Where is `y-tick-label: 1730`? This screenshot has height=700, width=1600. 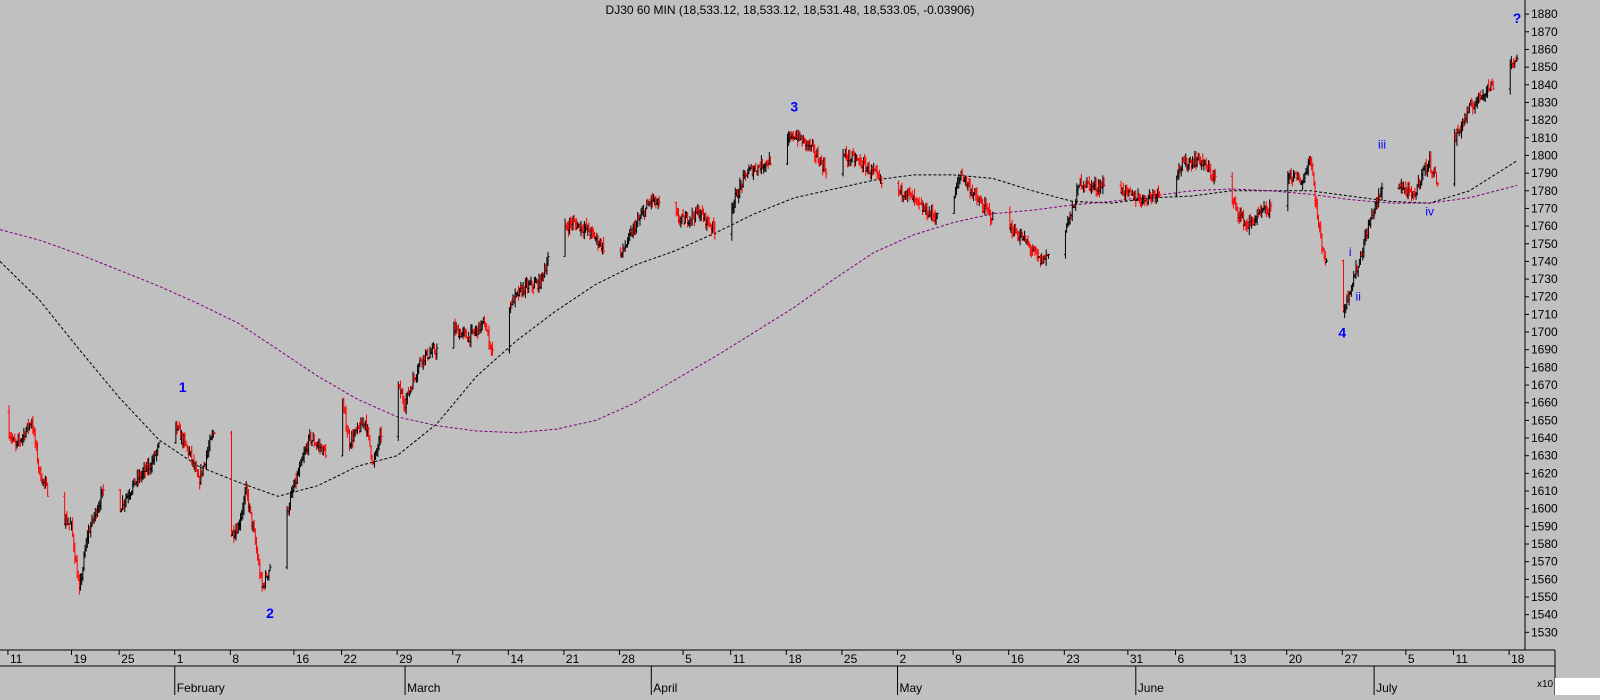 y-tick-label: 1730 is located at coordinates (1544, 279).